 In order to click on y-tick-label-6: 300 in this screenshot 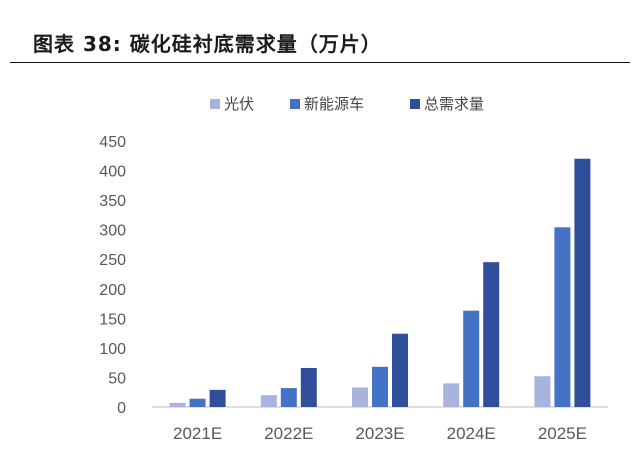, I will do `click(112, 231)`.